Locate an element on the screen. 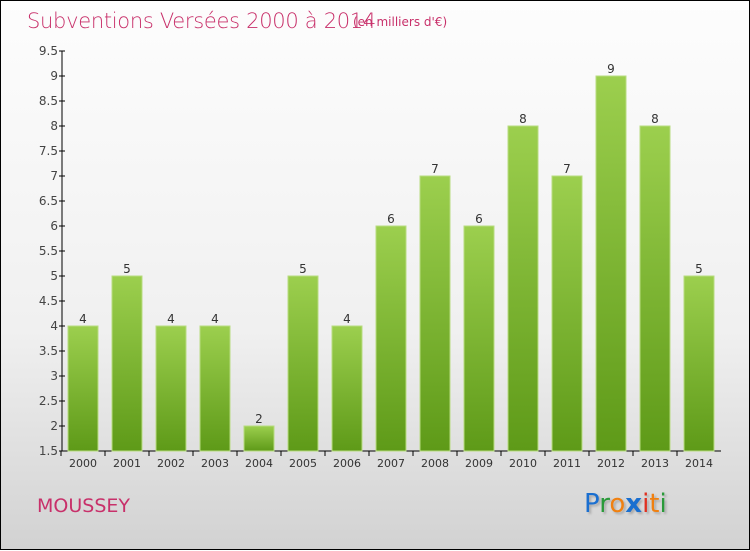  x-tick-label: 2001 is located at coordinates (127, 463).